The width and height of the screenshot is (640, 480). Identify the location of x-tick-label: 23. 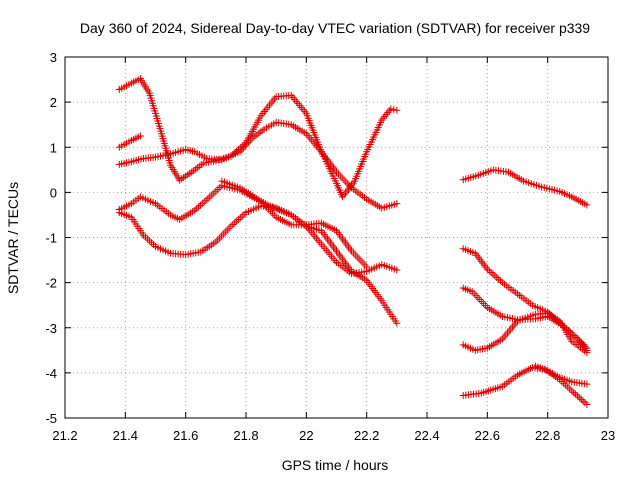
(608, 435).